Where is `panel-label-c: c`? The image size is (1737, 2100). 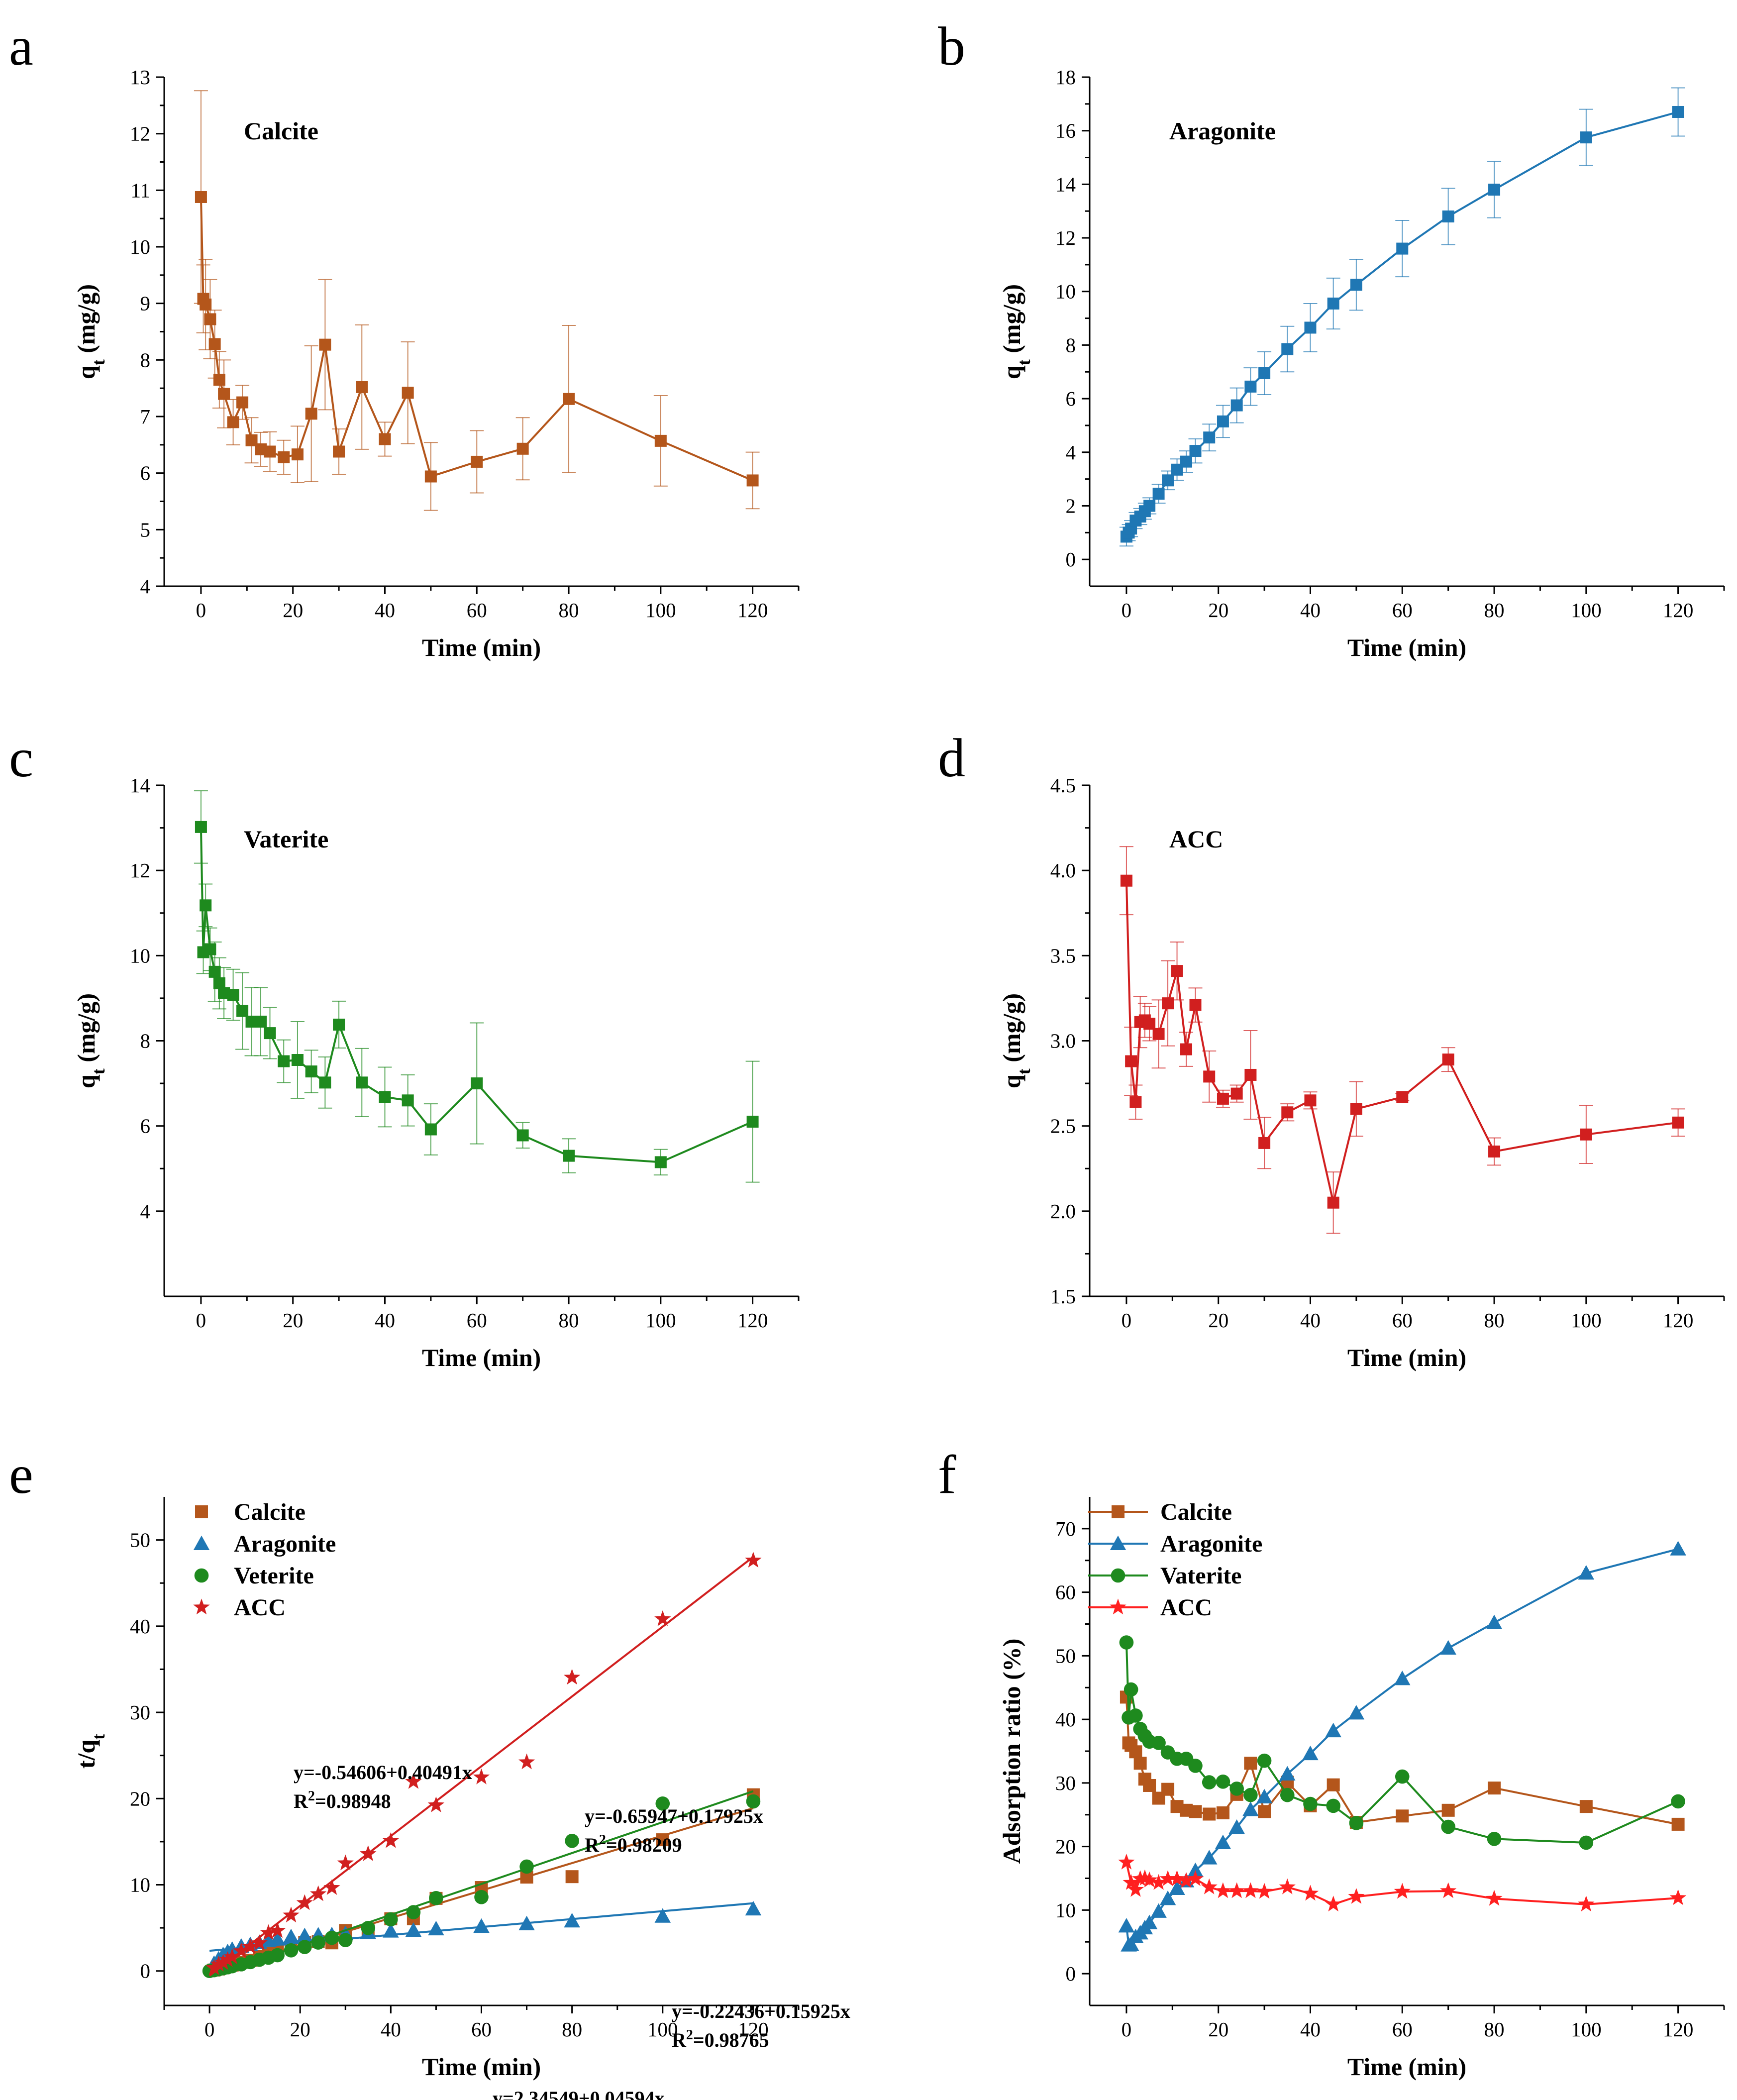 panel-label-c: c is located at coordinates (21, 758).